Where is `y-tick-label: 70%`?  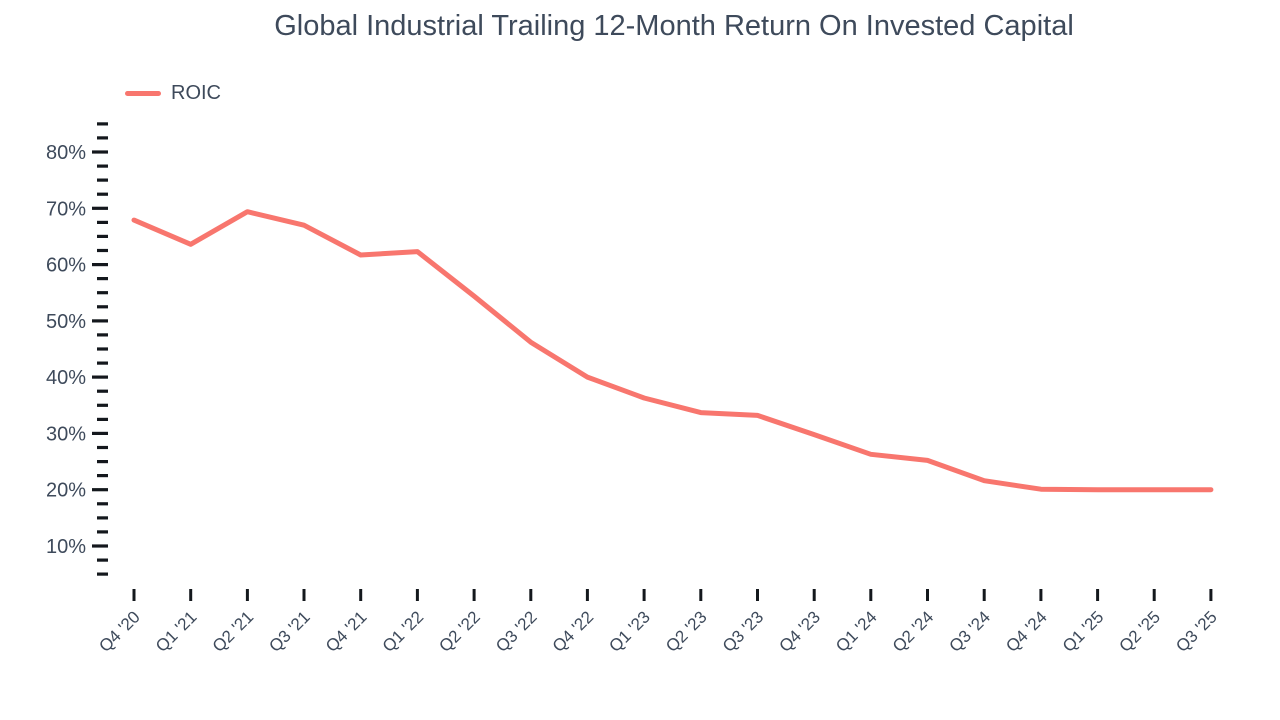
y-tick-label: 70% is located at coordinates (66, 209).